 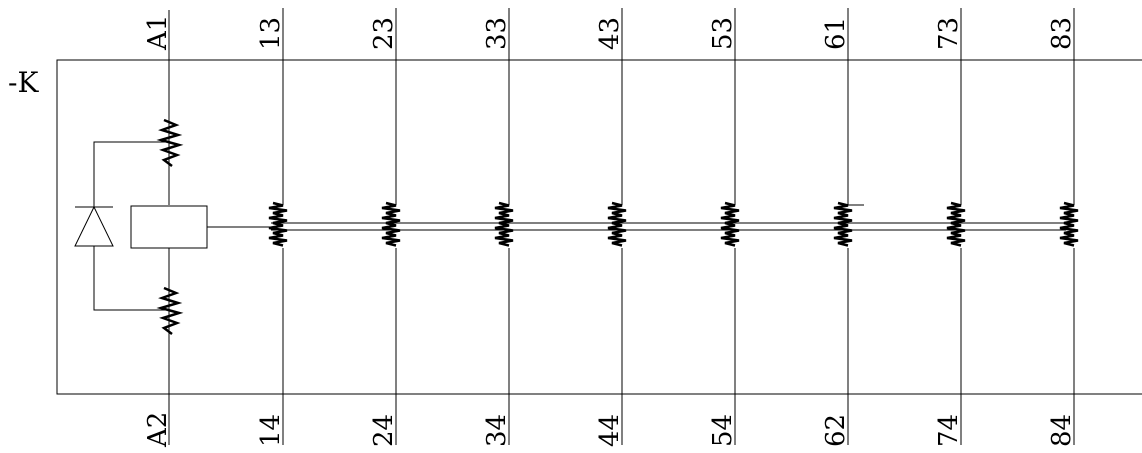 I want to click on terminal-label-bottom: 62, so click(x=836, y=430).